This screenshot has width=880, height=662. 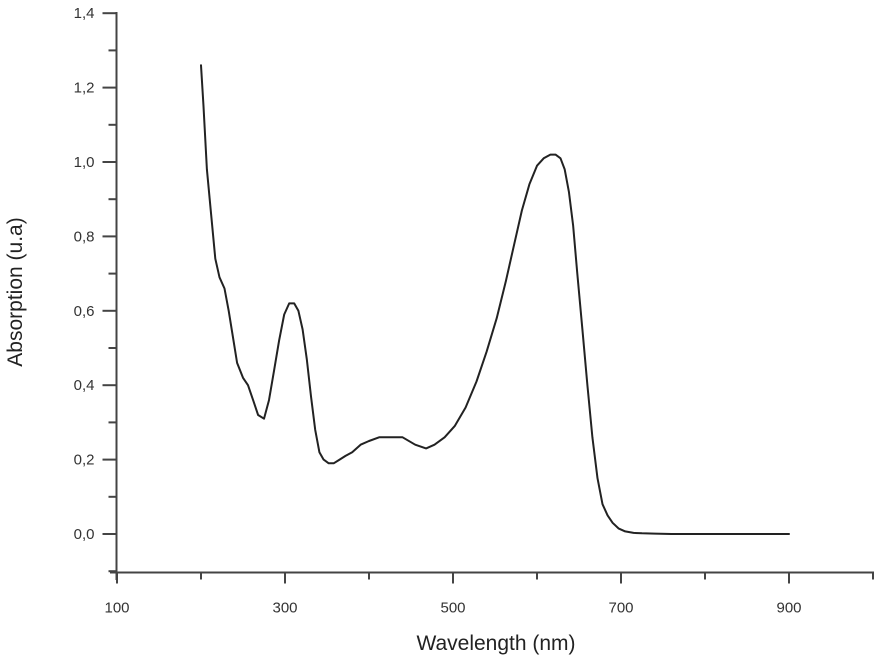 I want to click on y-axis-ticks, so click(x=109, y=292).